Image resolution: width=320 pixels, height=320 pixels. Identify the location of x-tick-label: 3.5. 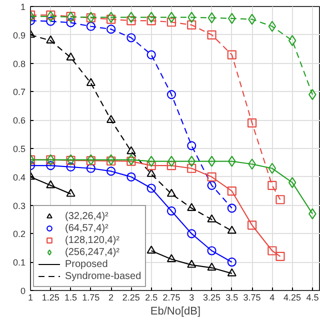
(232, 297).